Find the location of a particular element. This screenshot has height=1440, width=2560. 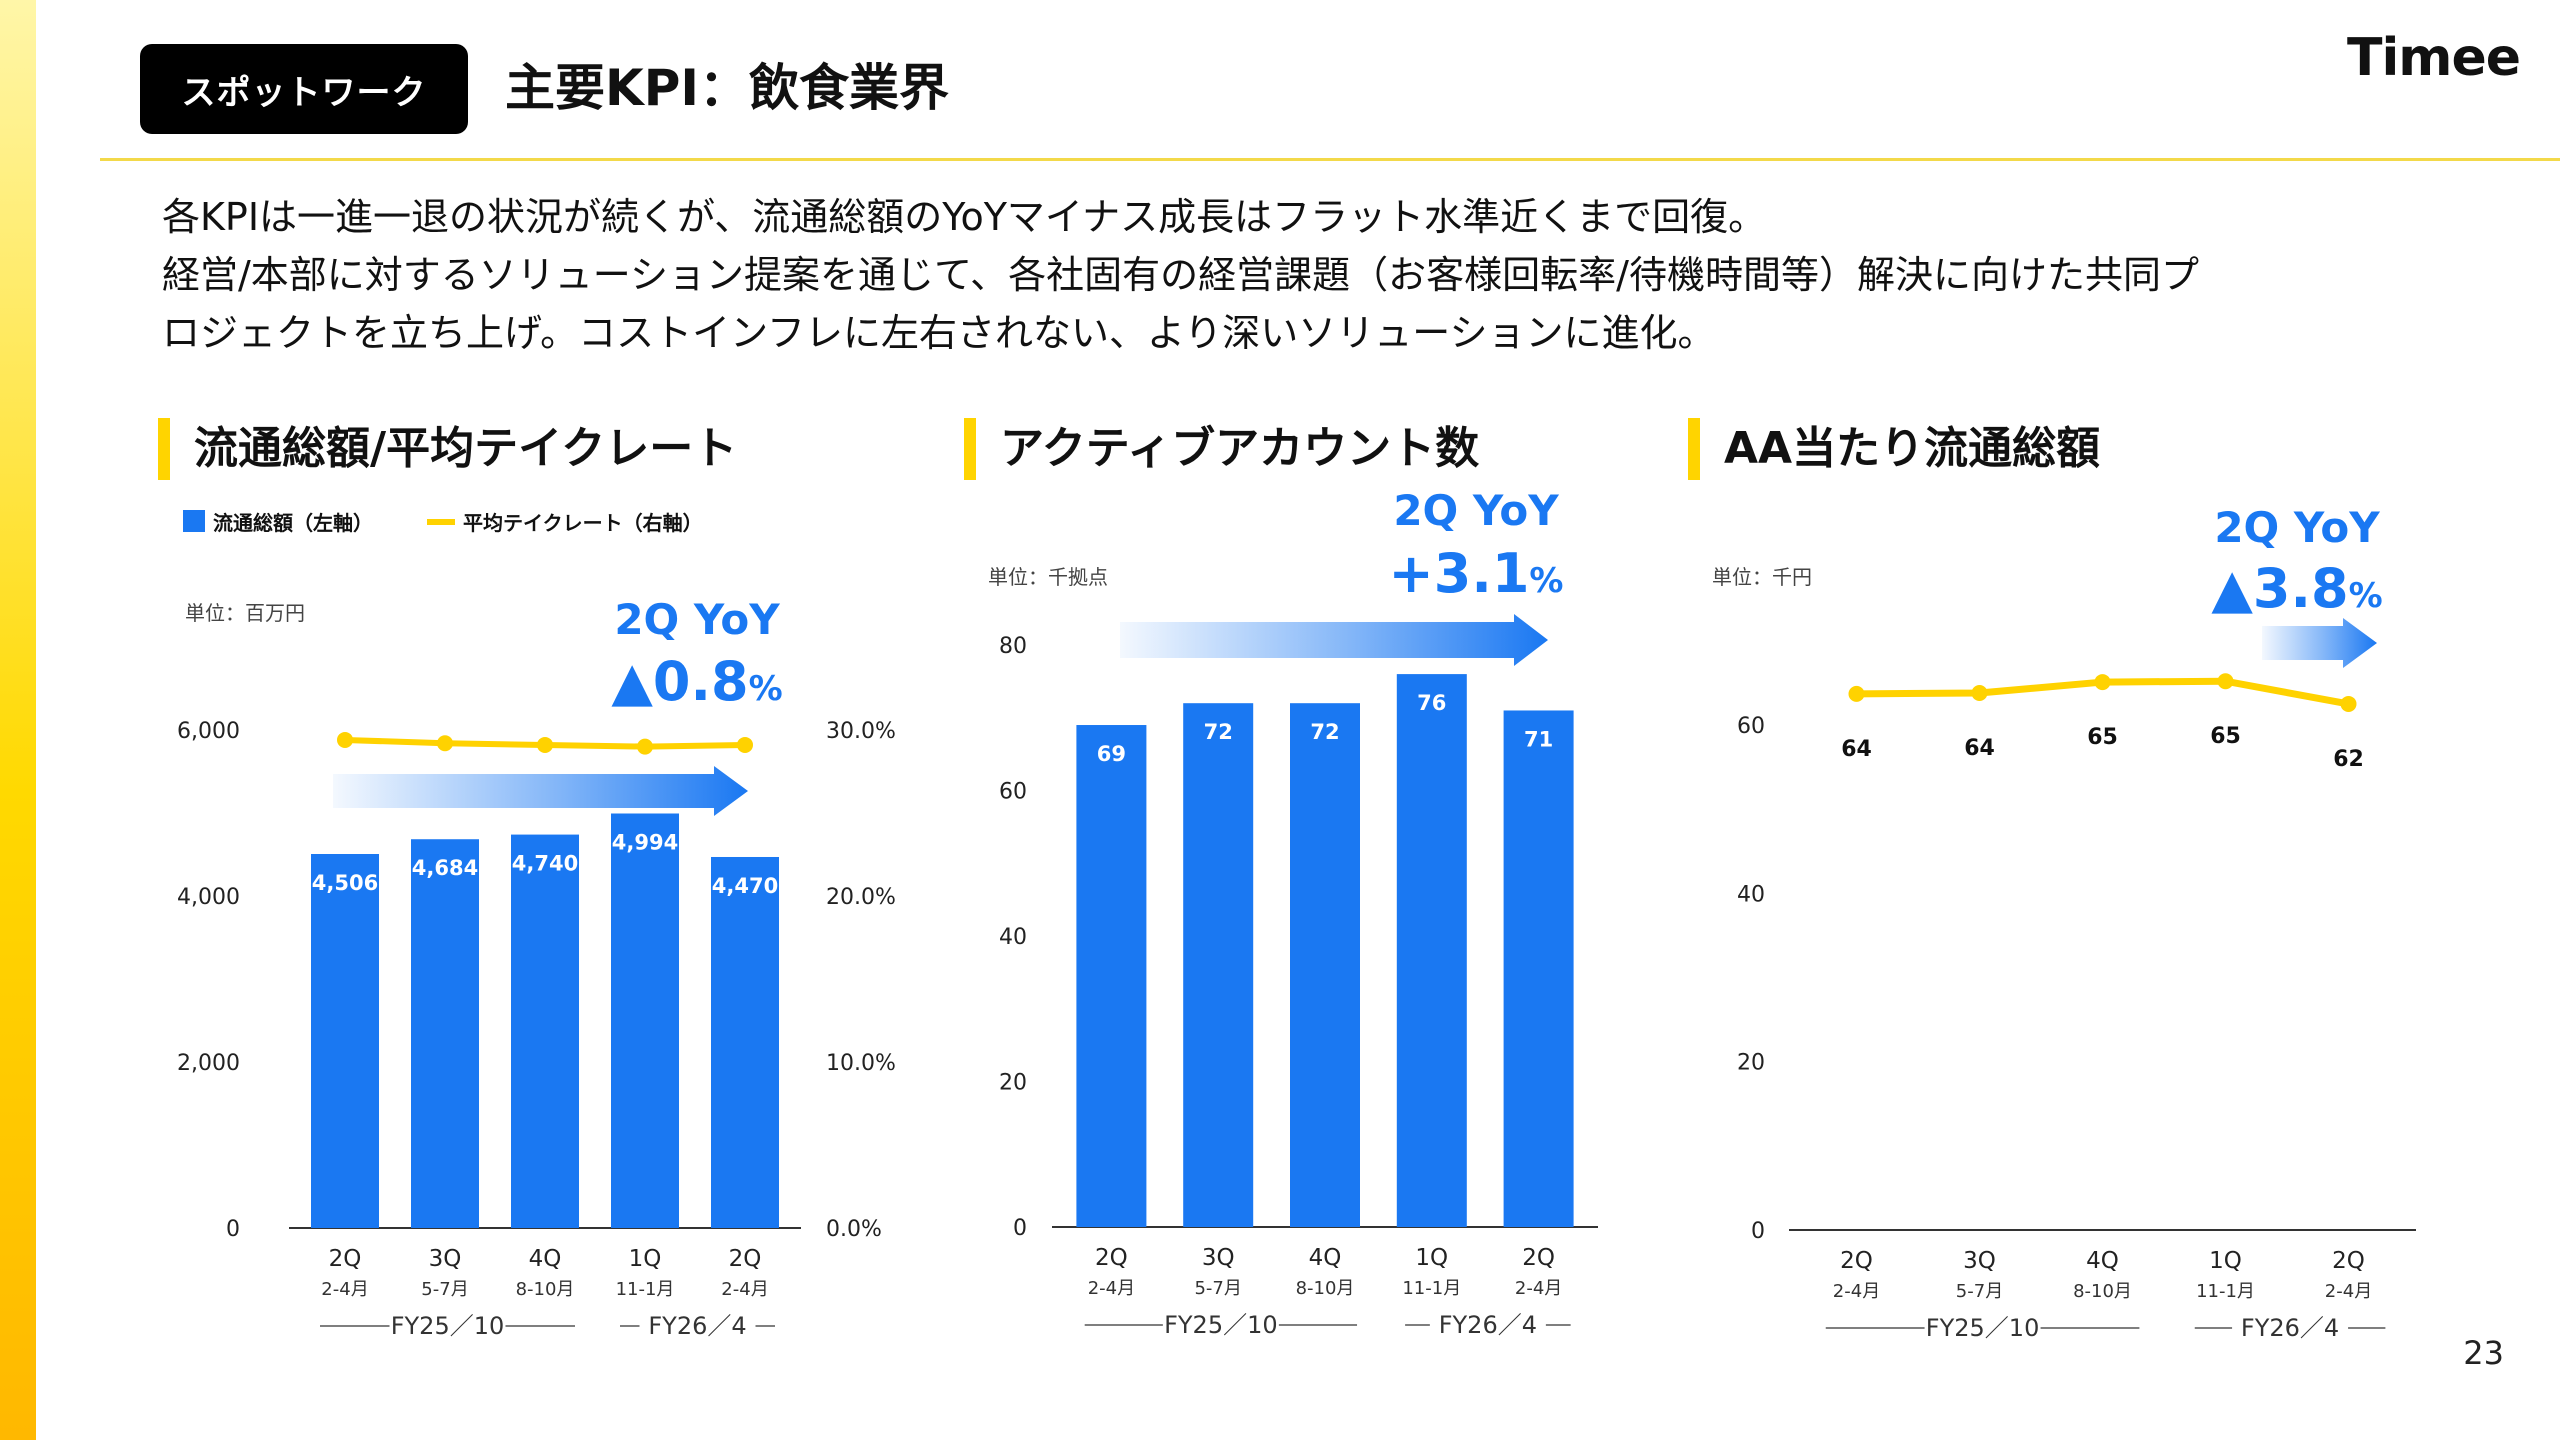

y2-tick-label: 30.0% is located at coordinates (861, 731).